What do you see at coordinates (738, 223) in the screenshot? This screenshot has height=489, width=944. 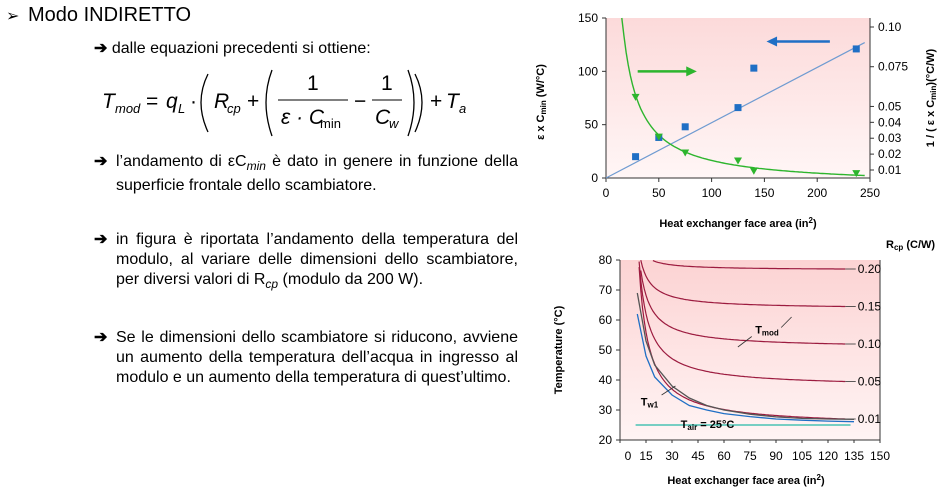 I see `x-axis-label: Heat exchanger face area (in2)` at bounding box center [738, 223].